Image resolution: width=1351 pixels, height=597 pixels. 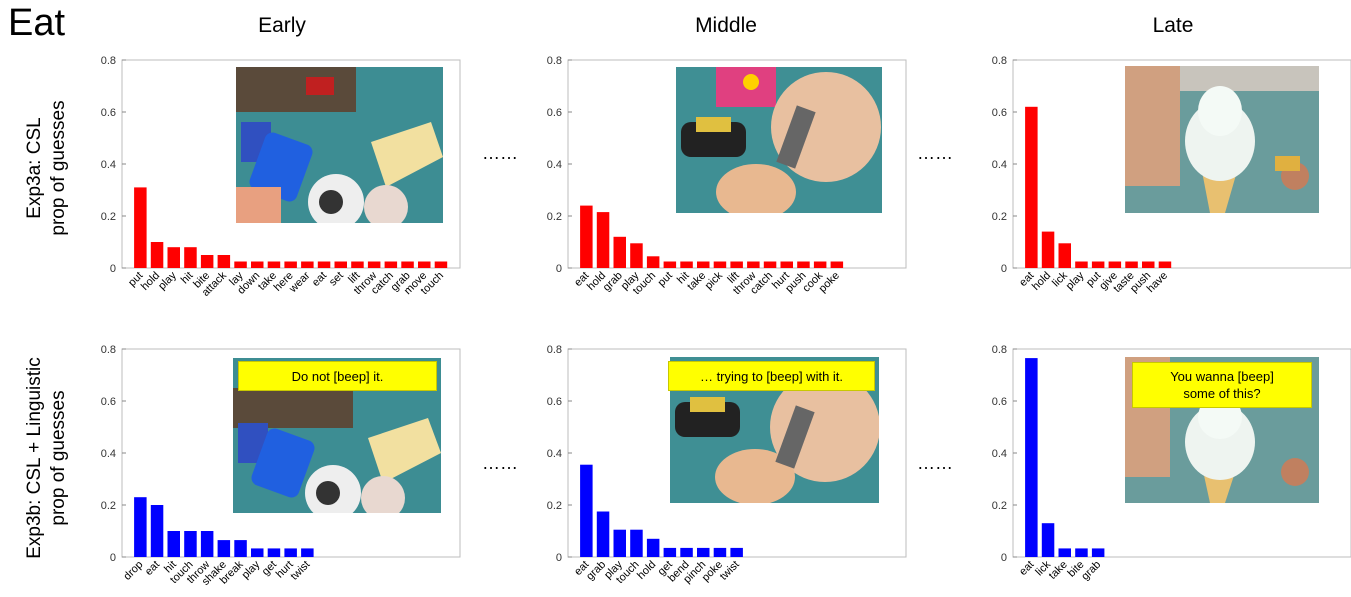 What do you see at coordinates (665, 279) in the screenshot?
I see `category-label: put` at bounding box center [665, 279].